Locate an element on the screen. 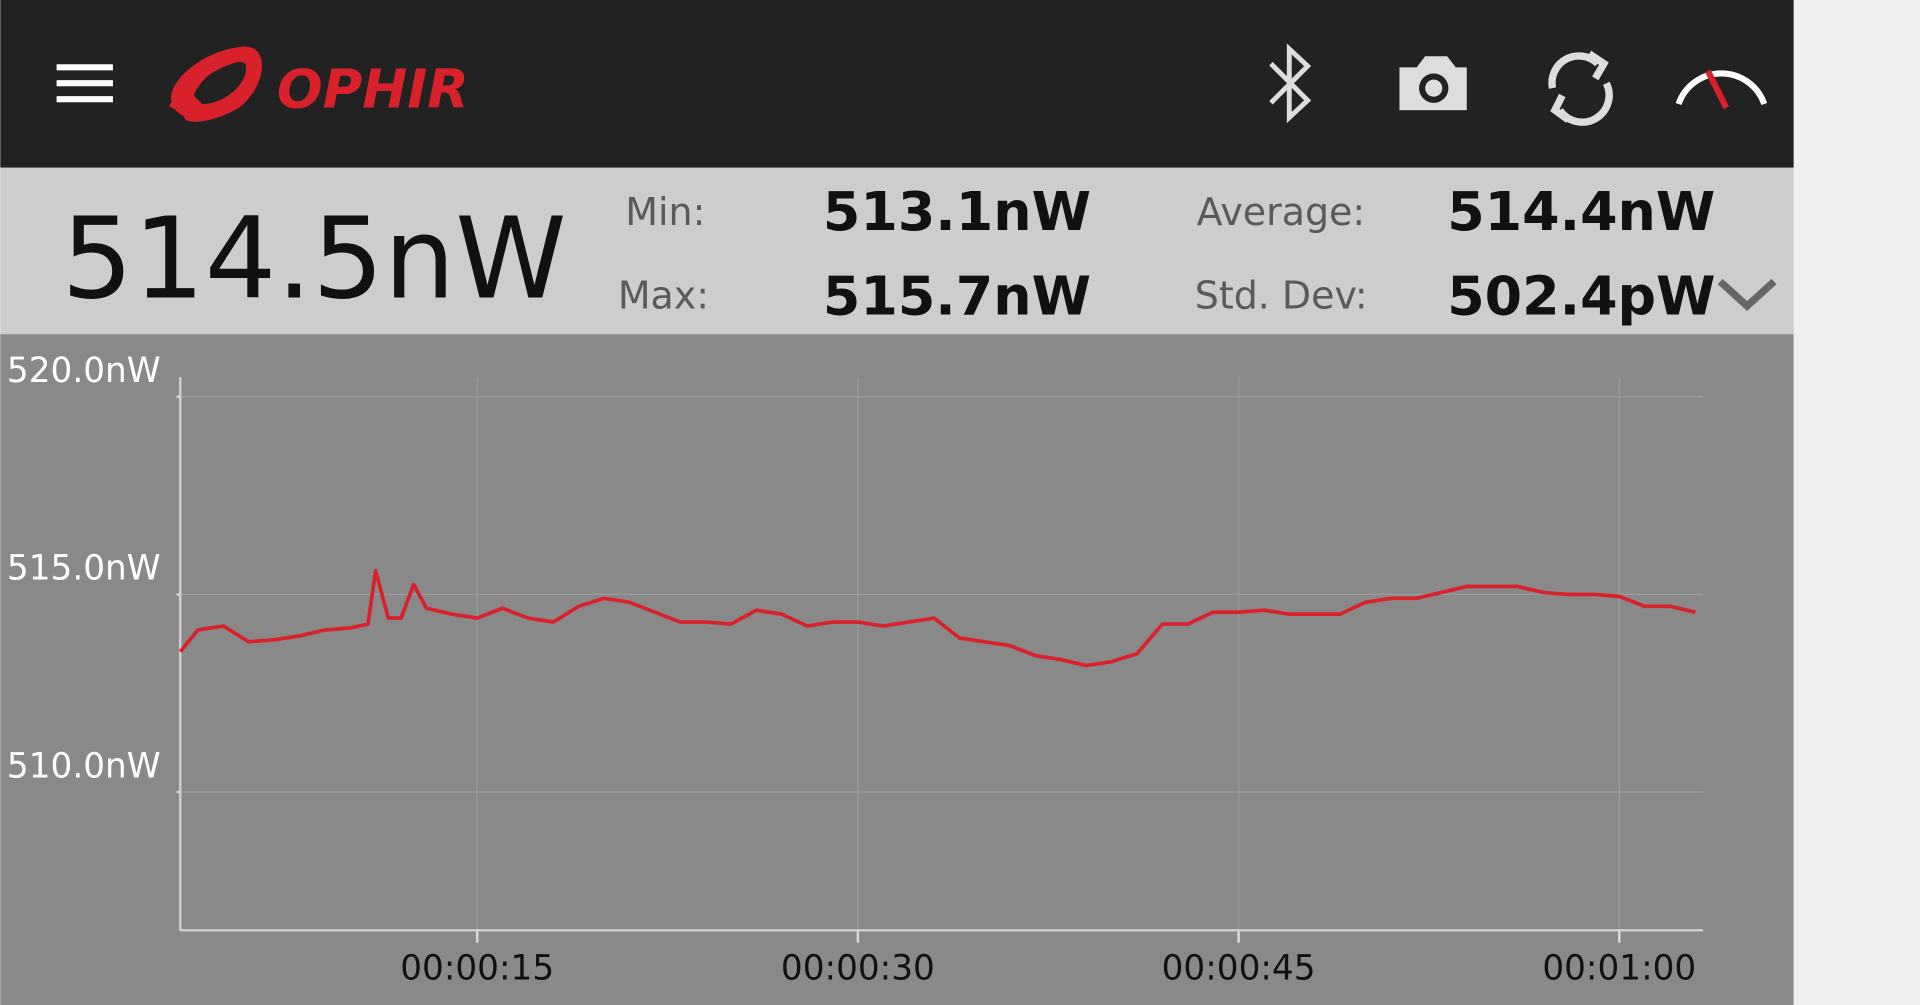  logo-swoosh is located at coordinates (216, 84).